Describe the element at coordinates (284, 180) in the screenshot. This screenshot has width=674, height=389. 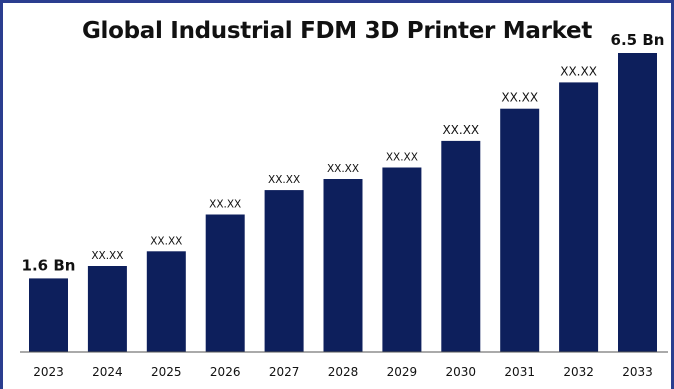
I see `data-label-2027: XX.XX` at that location.